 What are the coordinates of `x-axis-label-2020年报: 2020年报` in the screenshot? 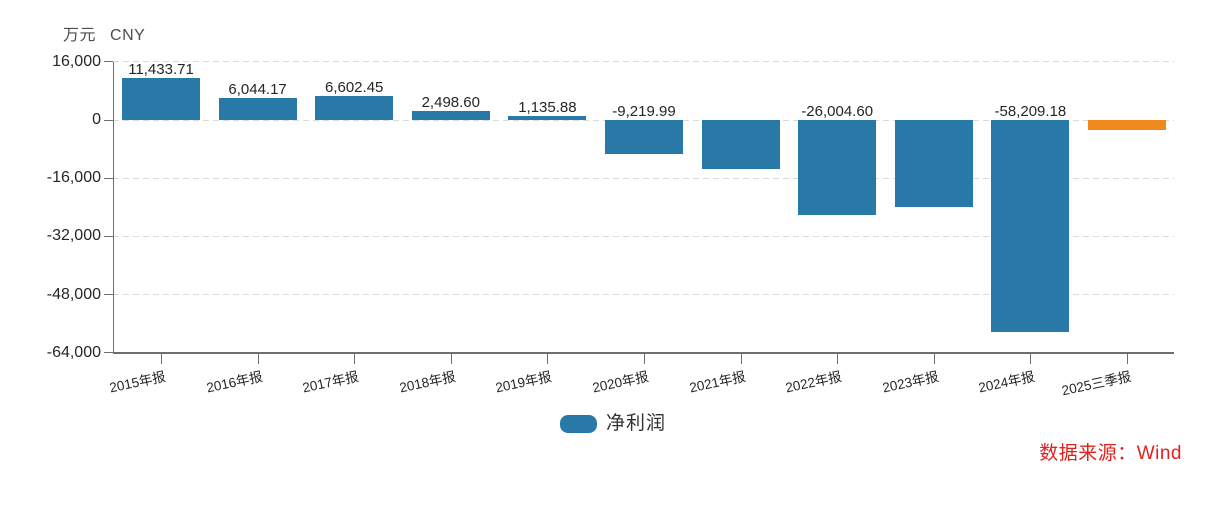 It's located at (620, 382).